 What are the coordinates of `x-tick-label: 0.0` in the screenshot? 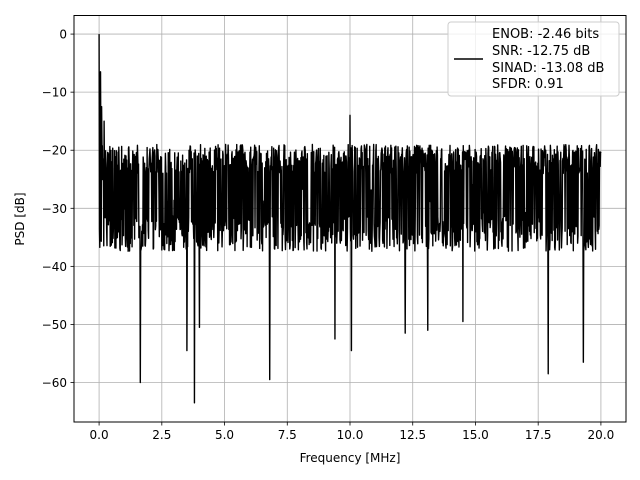 It's located at (99, 435).